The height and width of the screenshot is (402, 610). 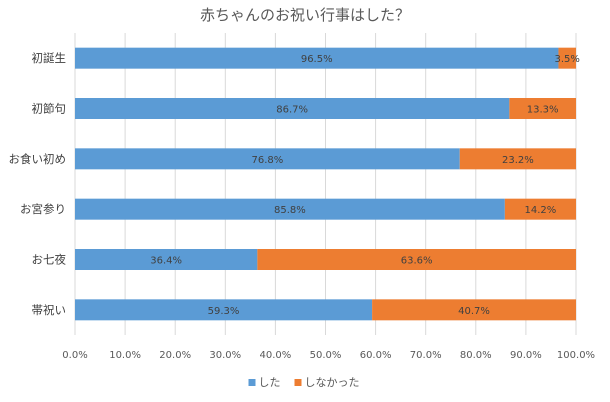 I want to click on chart-title: 赤ちゃんのお祝い行事はした？, so click(x=305, y=15).